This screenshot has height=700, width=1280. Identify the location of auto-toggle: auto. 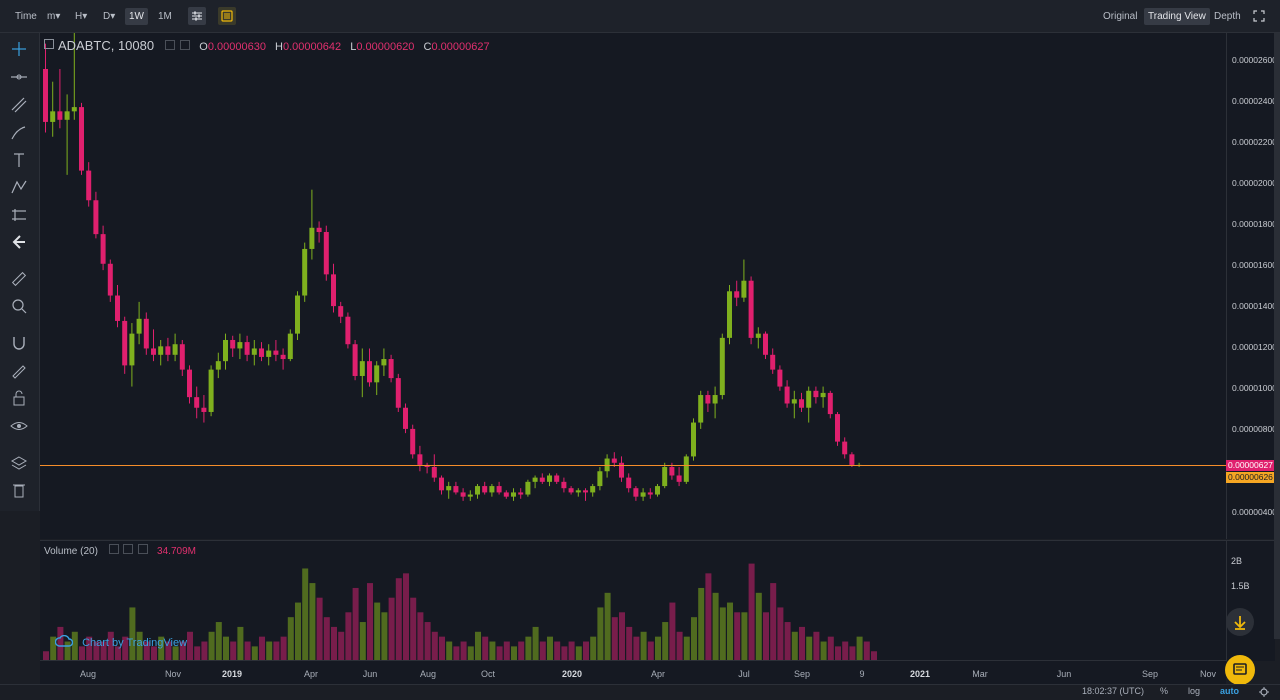
(1229, 691).